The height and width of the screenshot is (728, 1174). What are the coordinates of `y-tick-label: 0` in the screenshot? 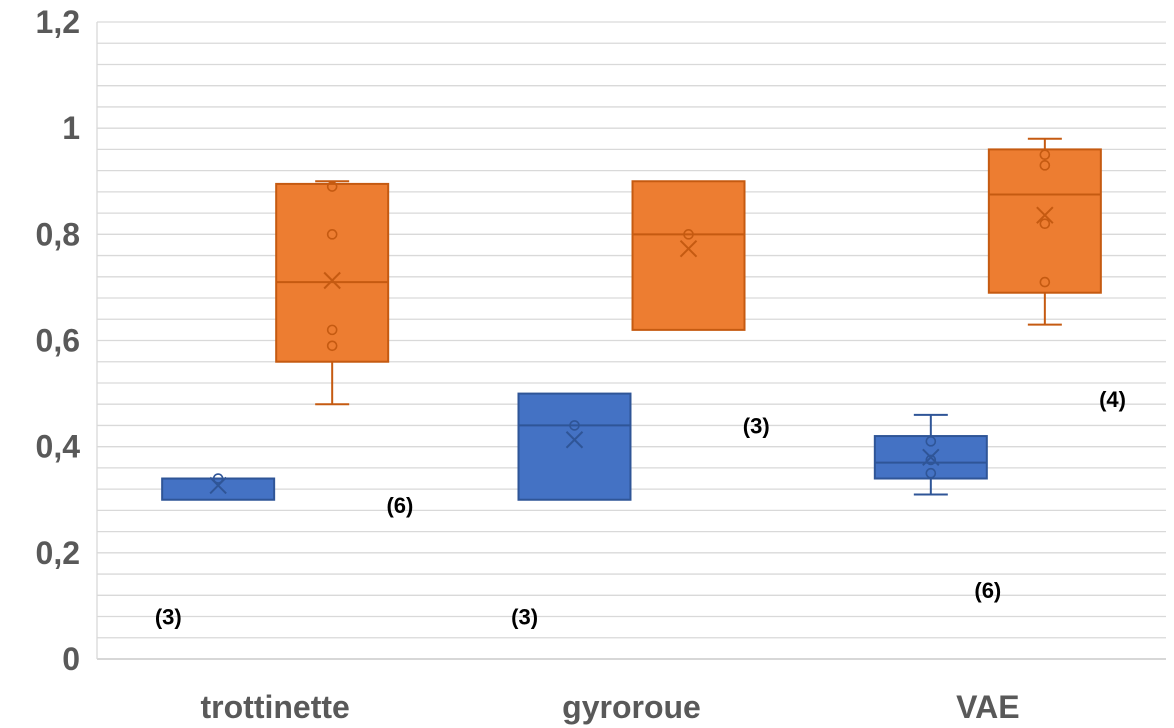 It's located at (71, 659).